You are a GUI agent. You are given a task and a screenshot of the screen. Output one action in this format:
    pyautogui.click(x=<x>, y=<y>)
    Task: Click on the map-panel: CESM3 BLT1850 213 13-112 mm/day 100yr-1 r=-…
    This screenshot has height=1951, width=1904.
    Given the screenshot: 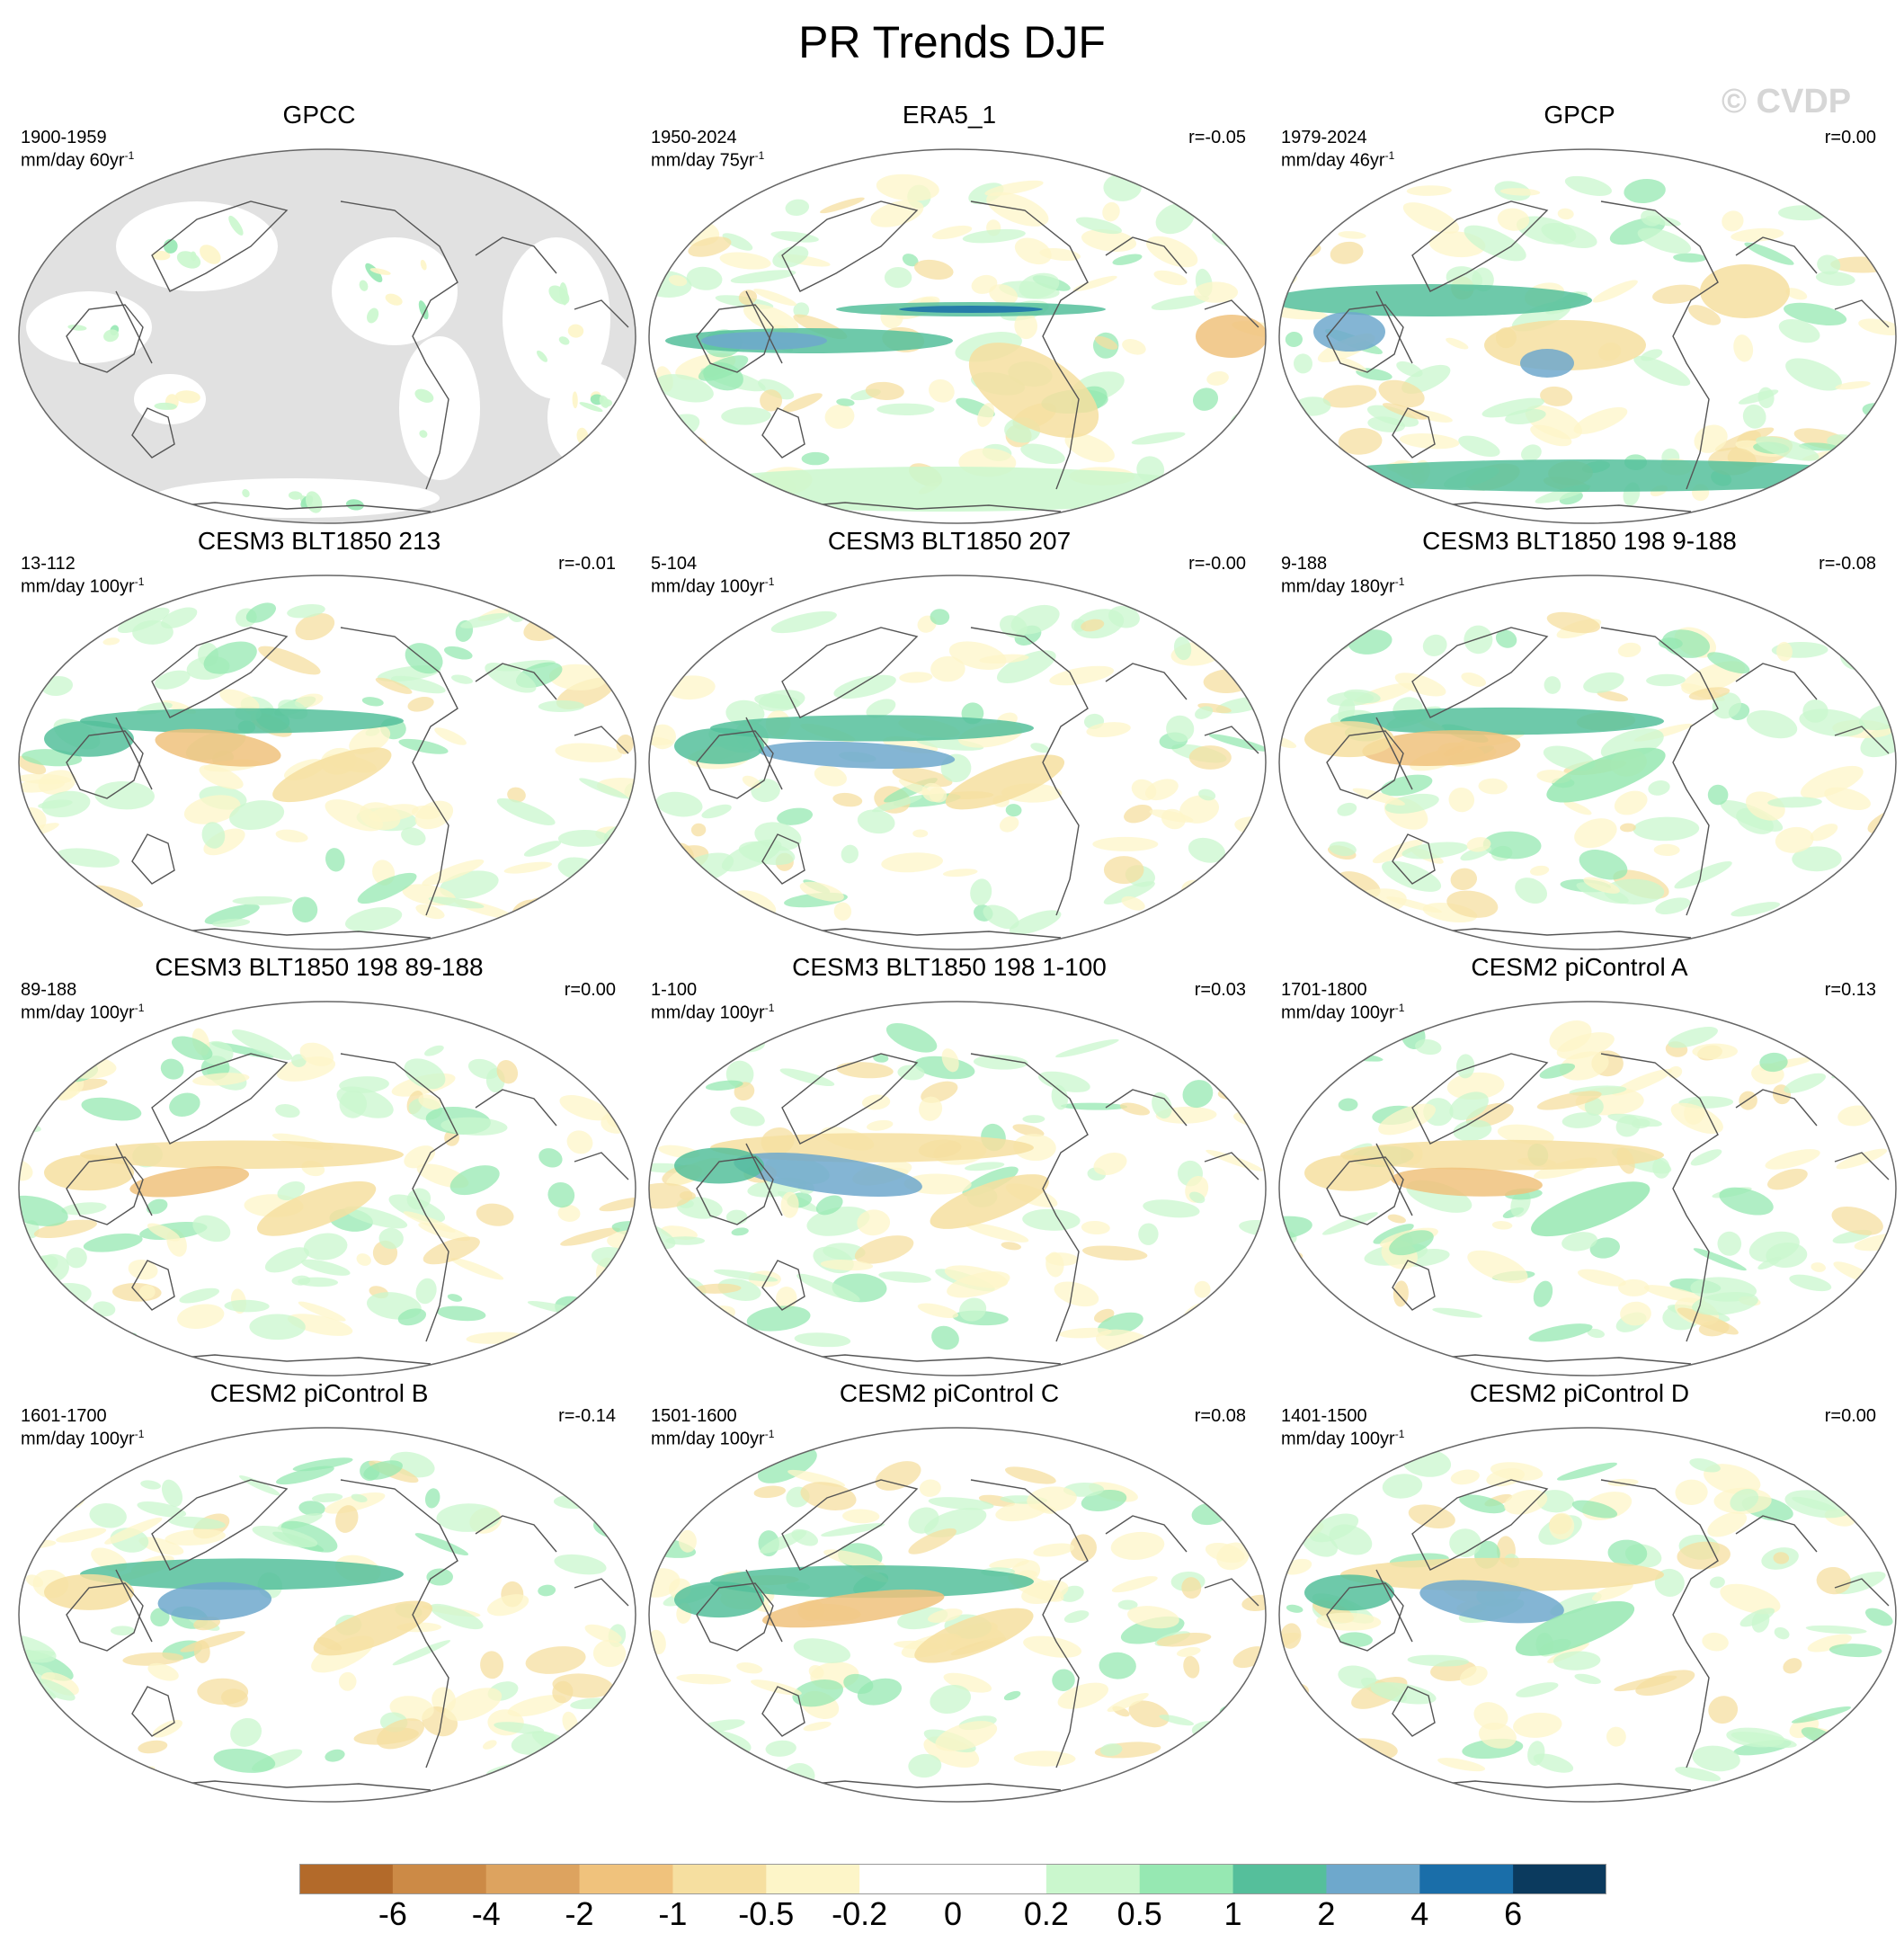 What is the action you would take?
    pyautogui.click(x=320, y=740)
    